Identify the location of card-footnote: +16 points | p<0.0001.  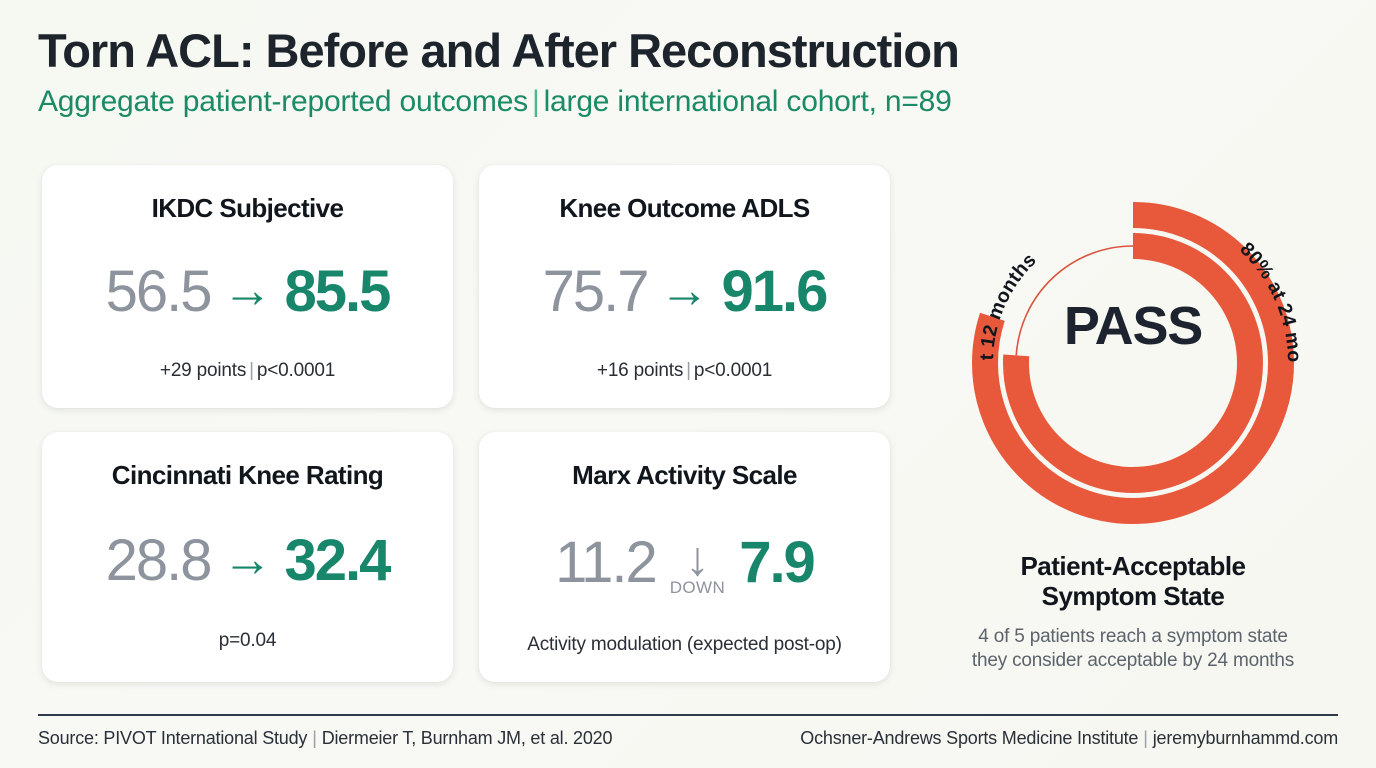
(684, 371).